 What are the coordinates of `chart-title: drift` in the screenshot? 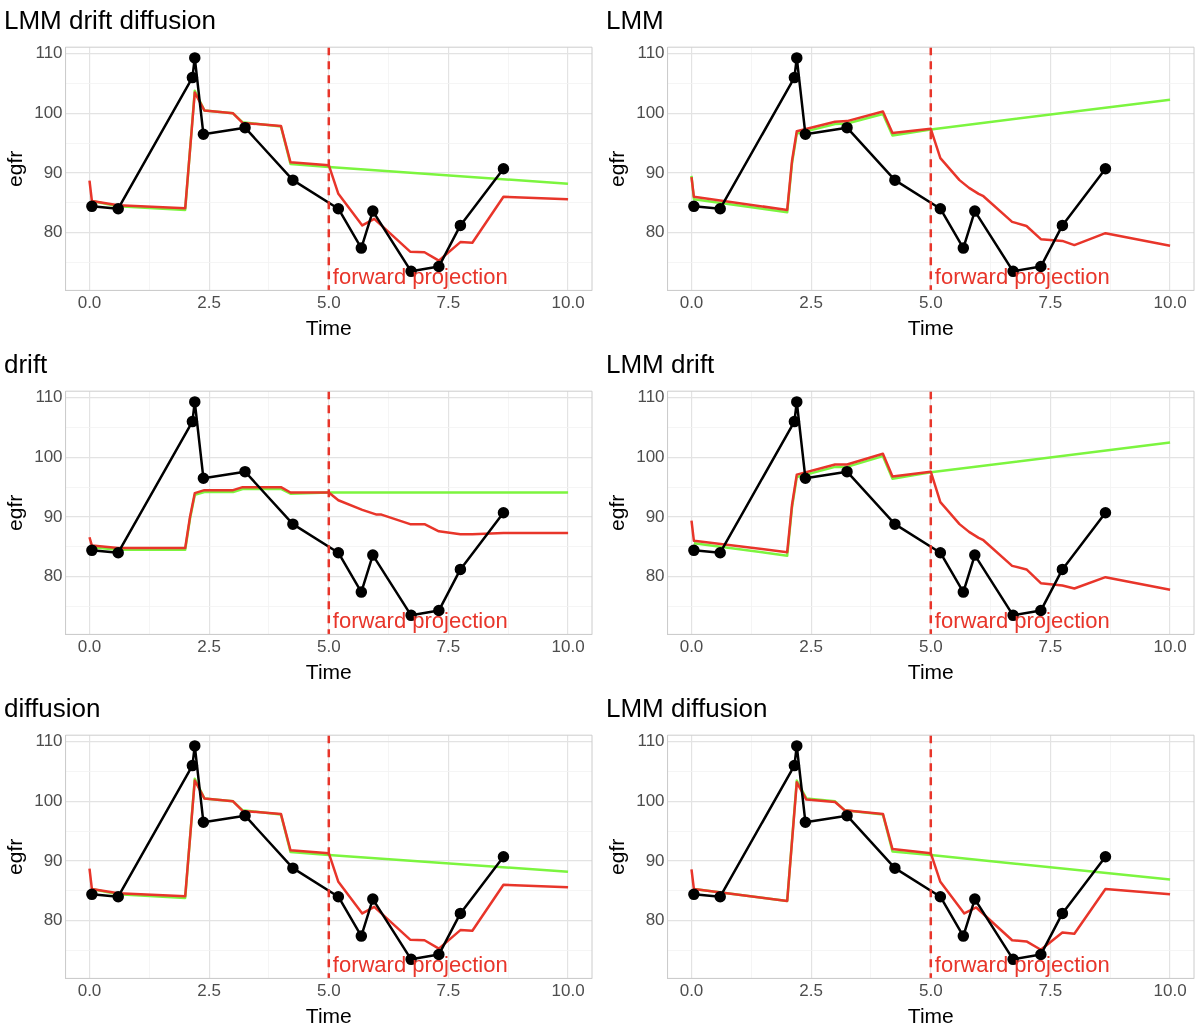 It's located at (26, 363).